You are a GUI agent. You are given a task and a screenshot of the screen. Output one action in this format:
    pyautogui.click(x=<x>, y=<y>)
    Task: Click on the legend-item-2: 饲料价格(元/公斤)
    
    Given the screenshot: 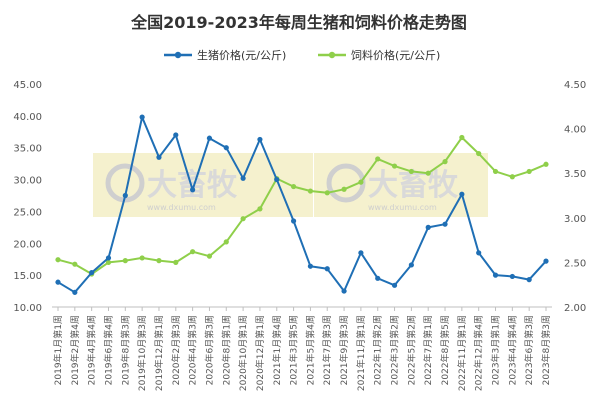 What is the action you would take?
    pyautogui.click(x=379, y=55)
    